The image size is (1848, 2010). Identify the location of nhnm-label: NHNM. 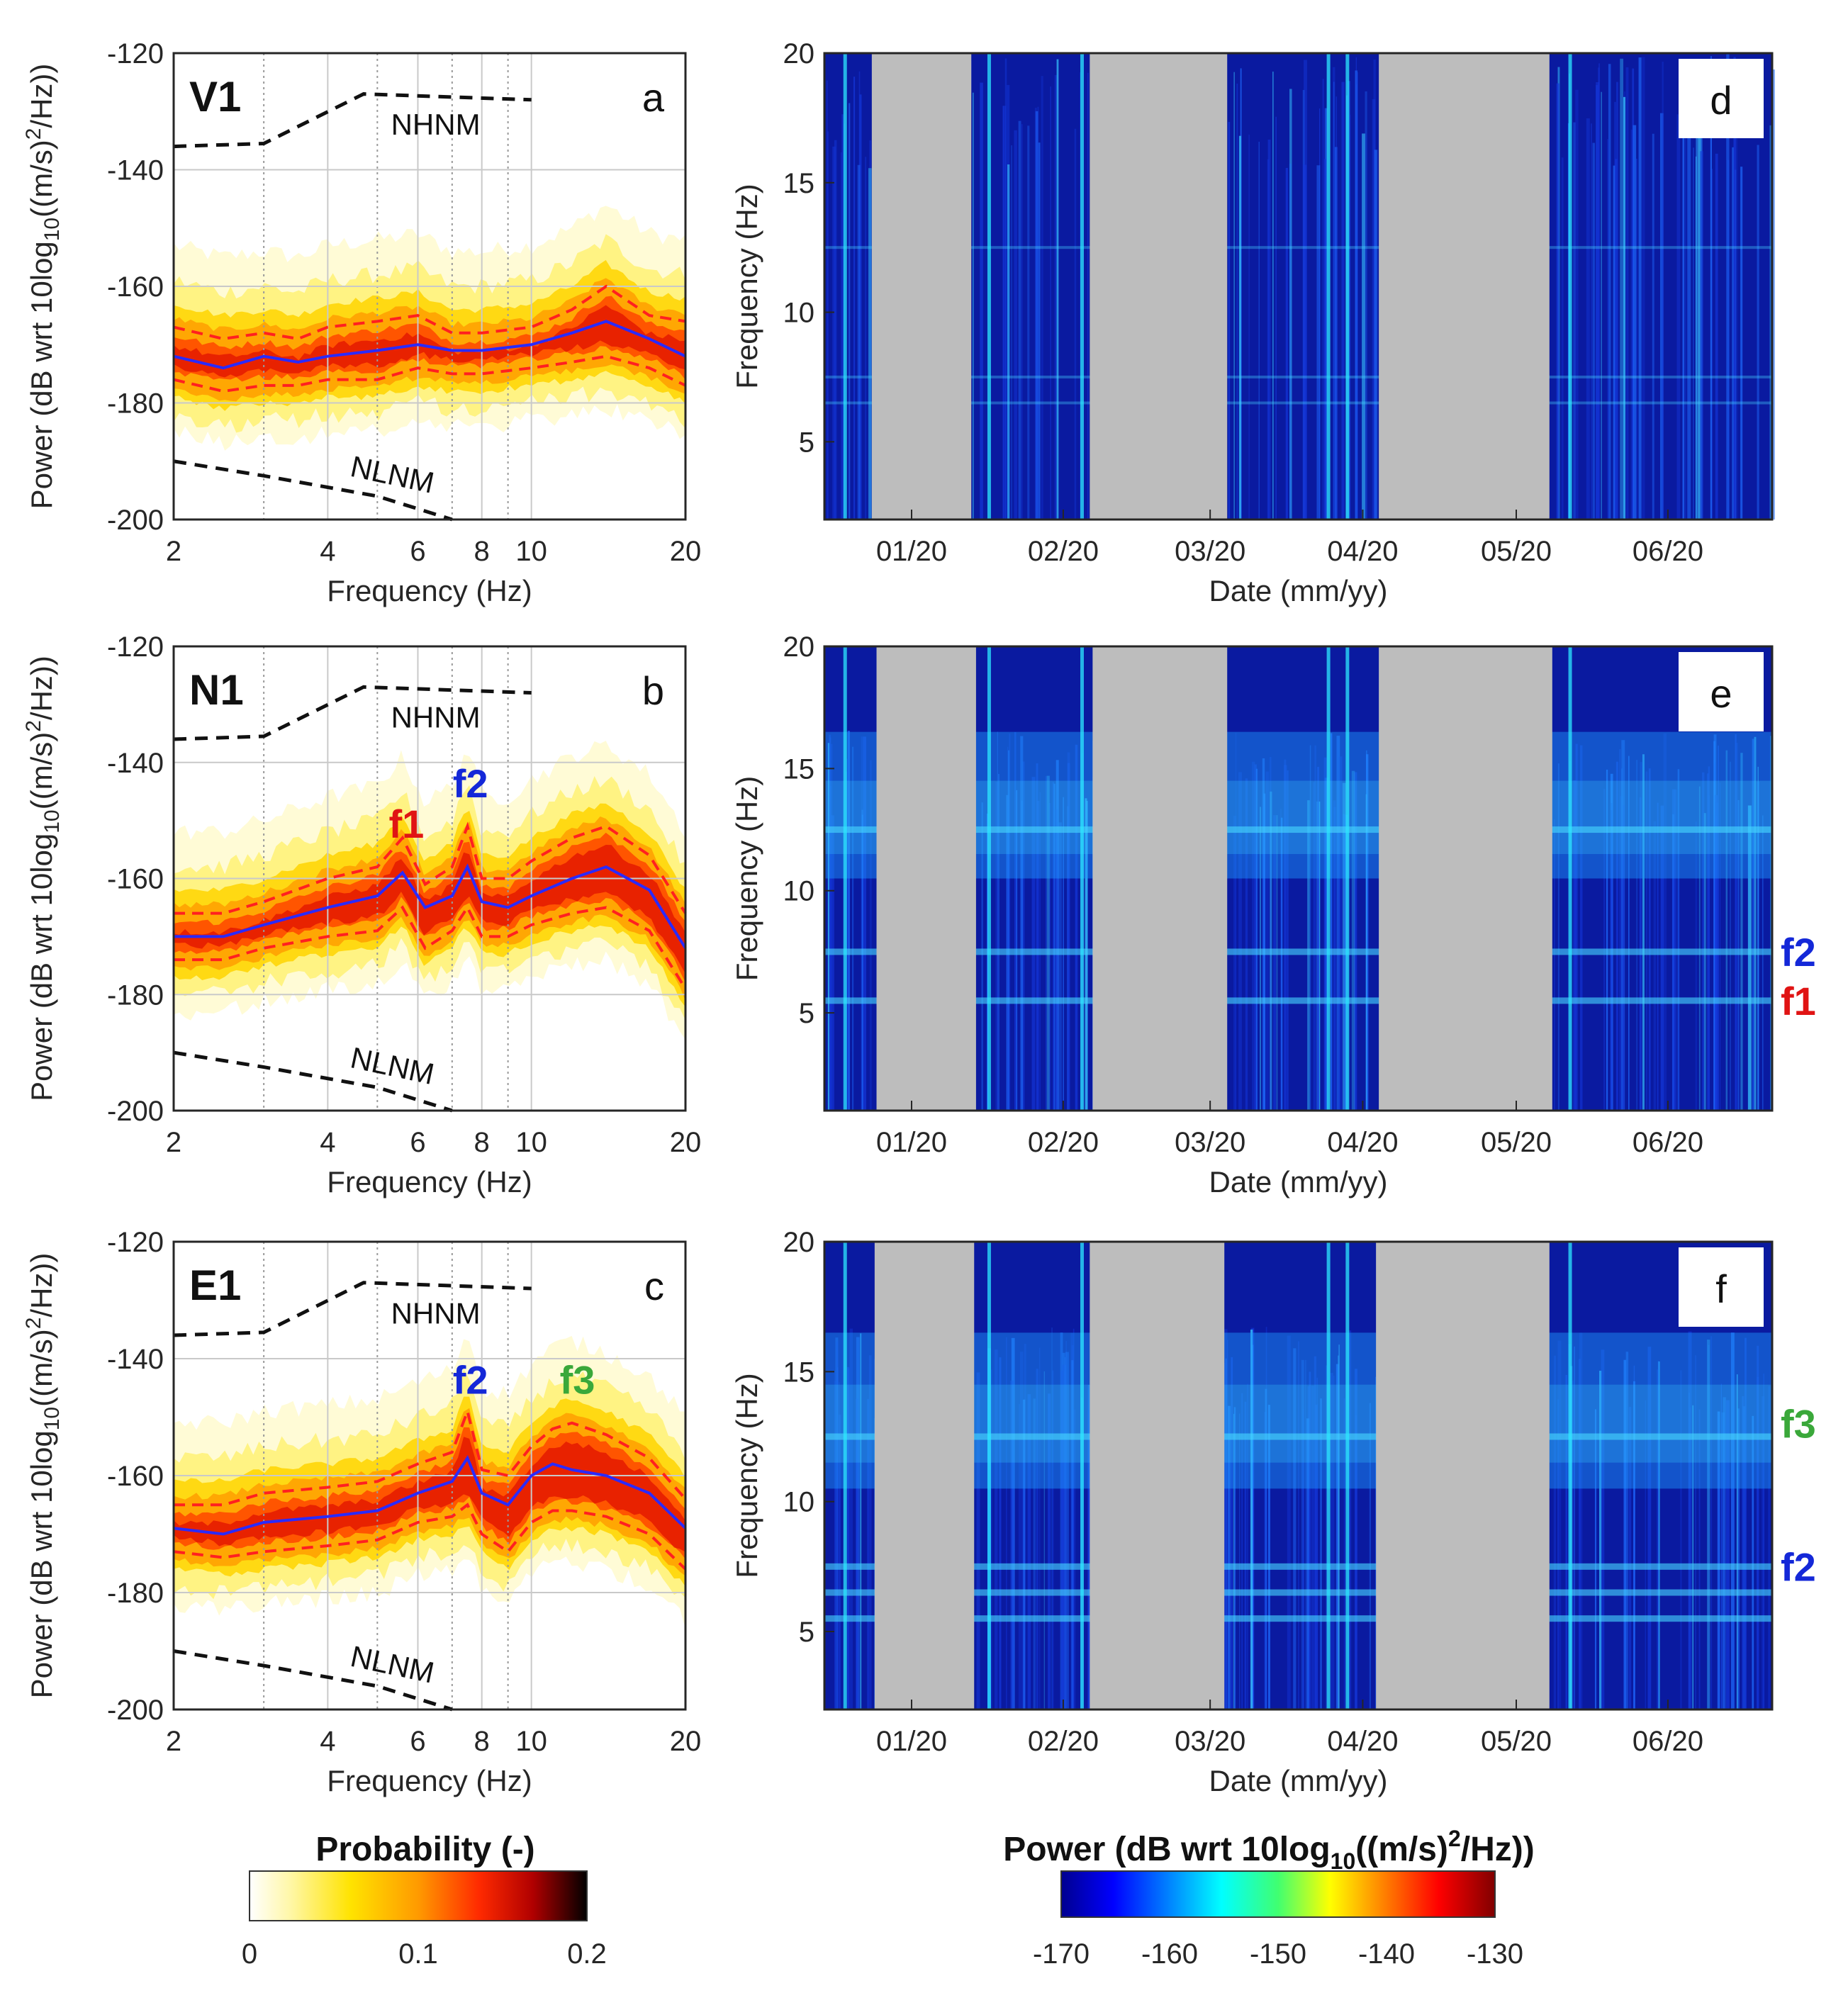
(436, 125).